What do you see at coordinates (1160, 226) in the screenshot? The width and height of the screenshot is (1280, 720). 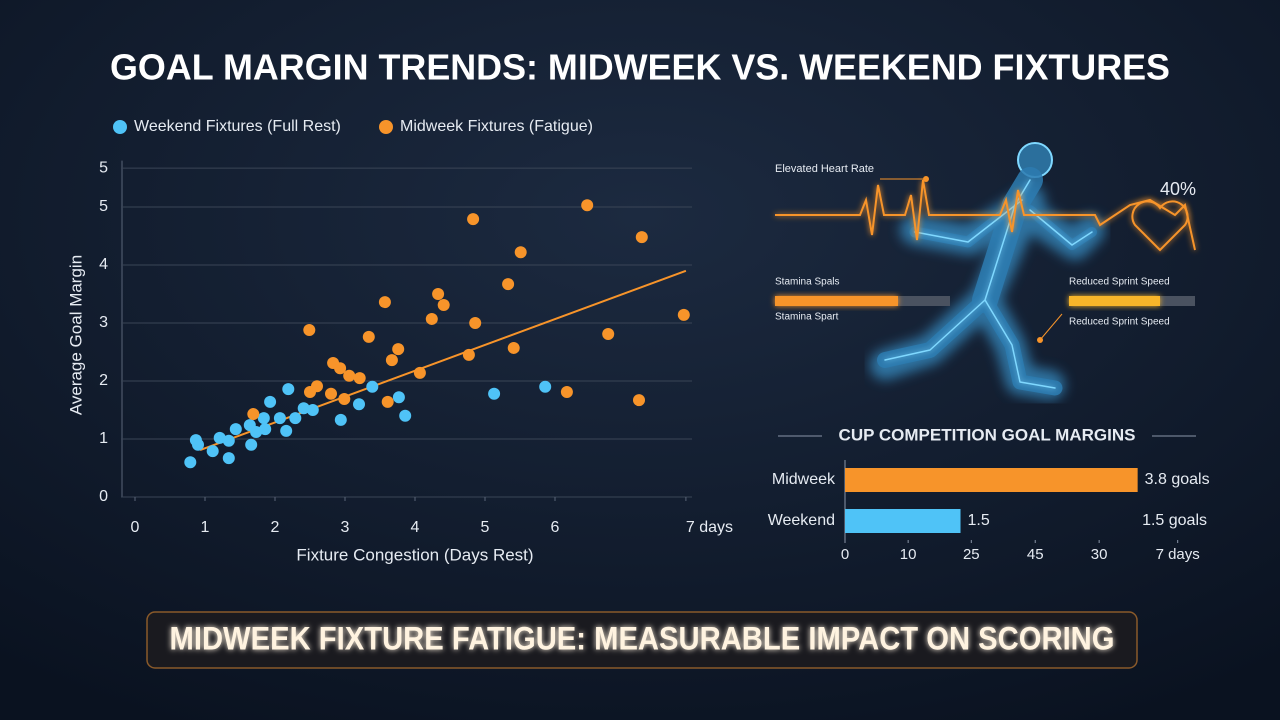 I see `heart-icon` at bounding box center [1160, 226].